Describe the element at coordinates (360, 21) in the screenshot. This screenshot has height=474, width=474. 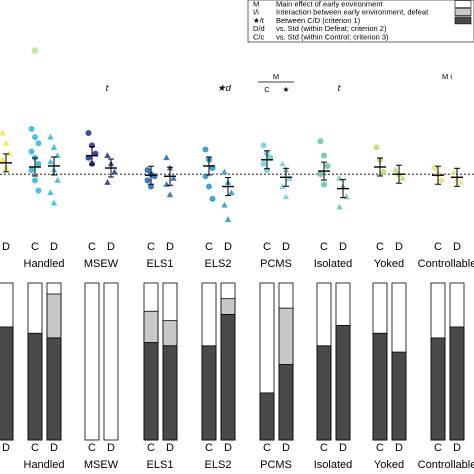
I see `legend-box` at that location.